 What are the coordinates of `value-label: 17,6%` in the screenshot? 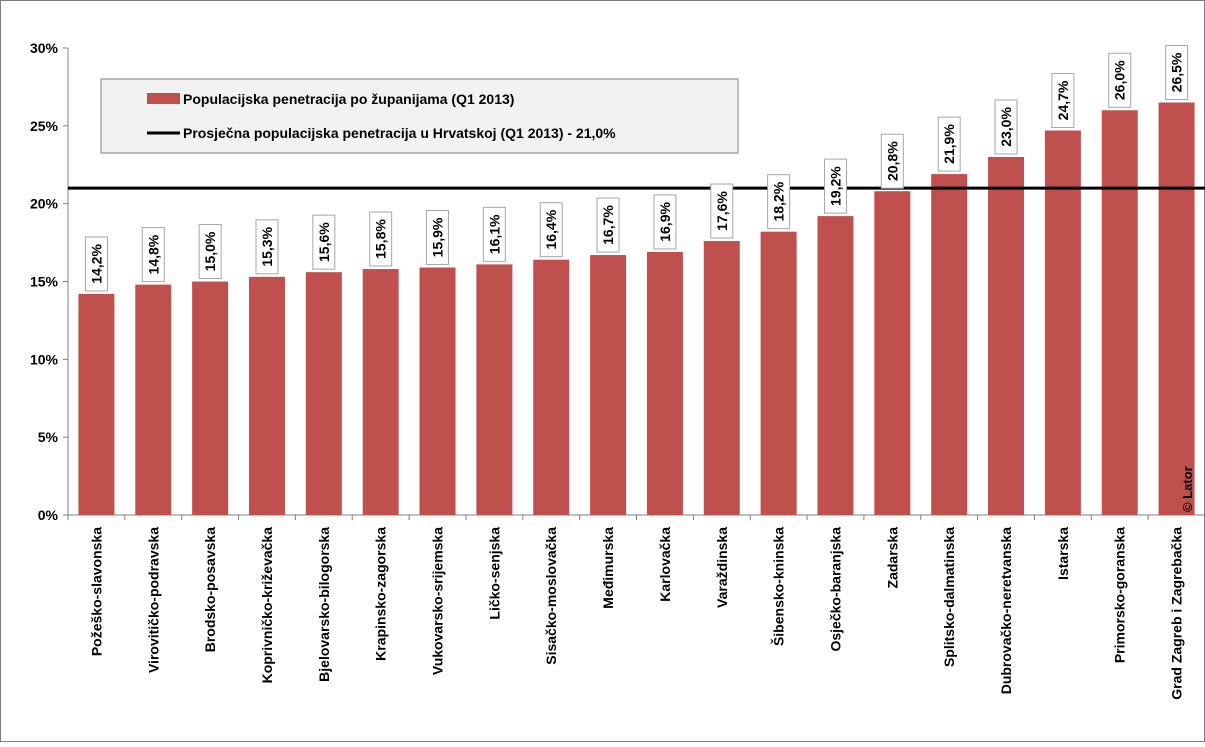 It's located at (722, 211).